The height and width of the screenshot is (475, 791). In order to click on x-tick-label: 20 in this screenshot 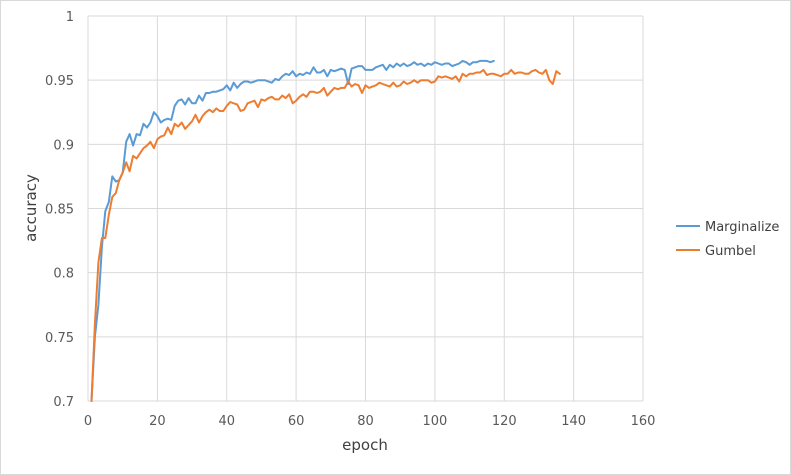, I will do `click(157, 421)`.